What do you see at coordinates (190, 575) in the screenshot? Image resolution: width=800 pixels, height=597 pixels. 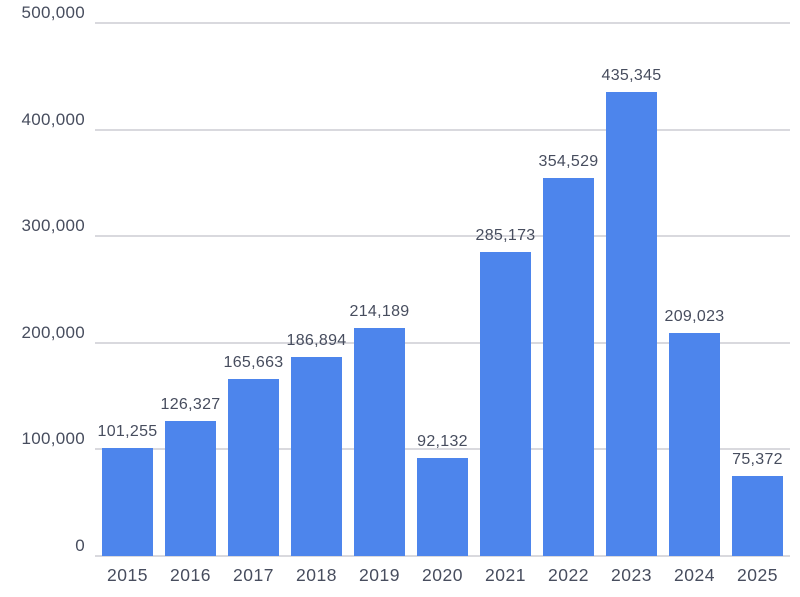 I see `x-tick-label: 2016` at bounding box center [190, 575].